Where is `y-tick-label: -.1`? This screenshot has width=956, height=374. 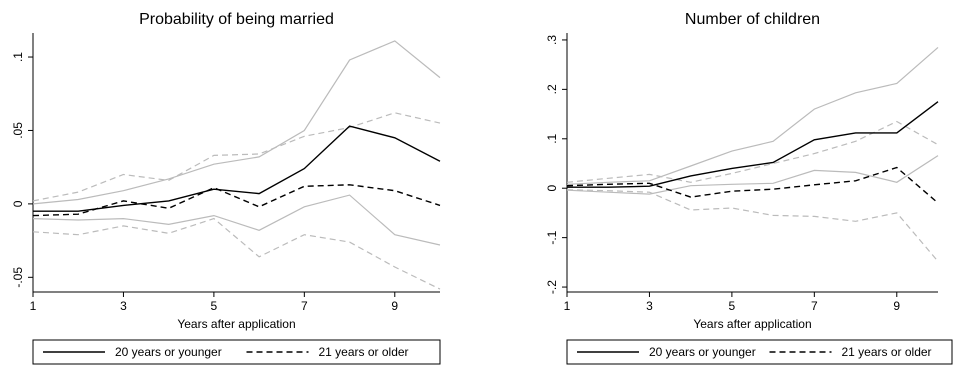 y-tick-label: -.1 is located at coordinates (552, 237).